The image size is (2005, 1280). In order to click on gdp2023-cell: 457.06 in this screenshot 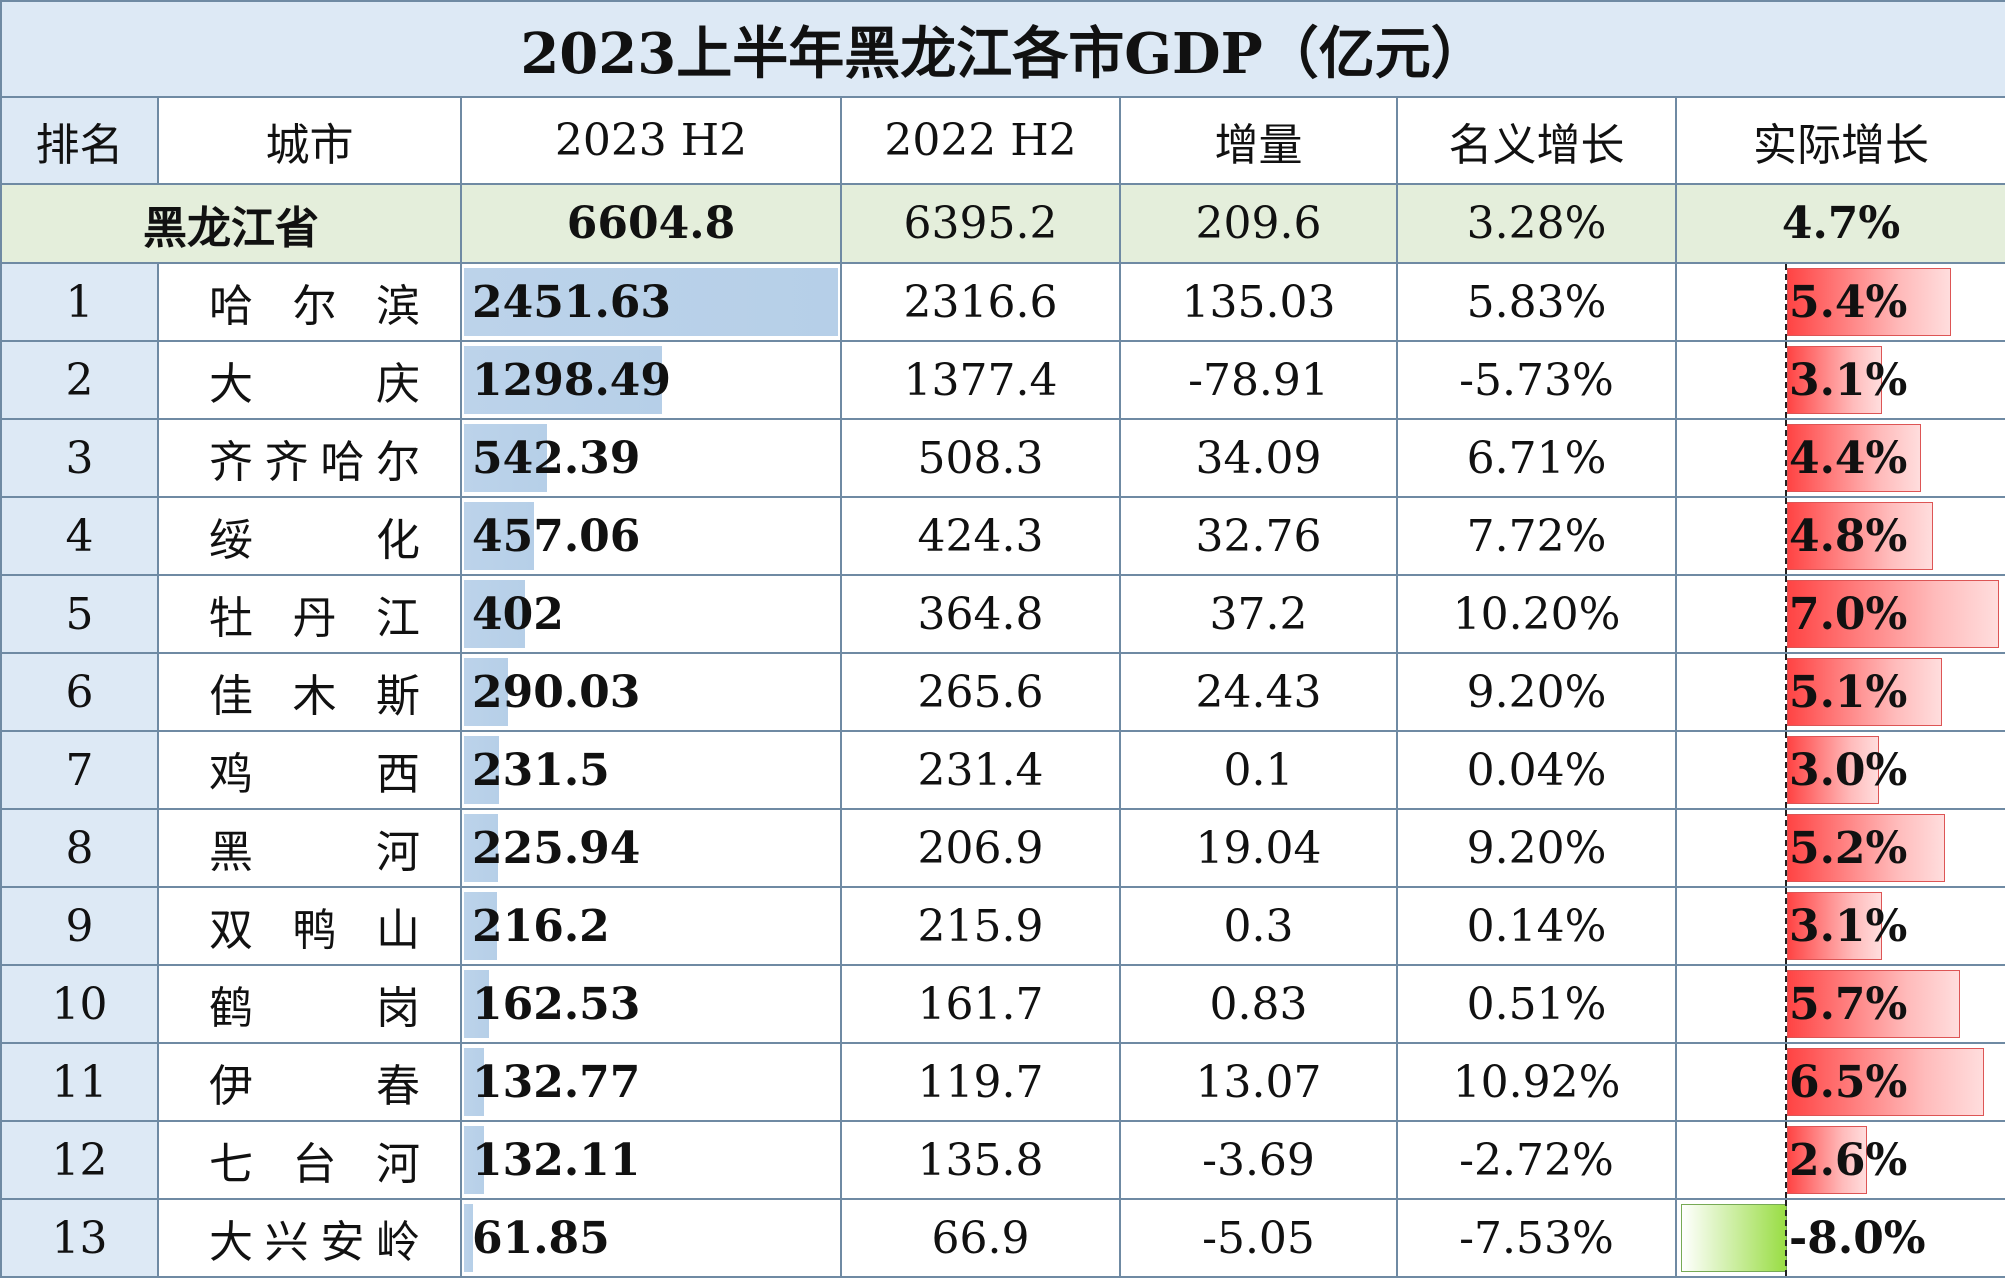, I will do `click(651, 536)`.